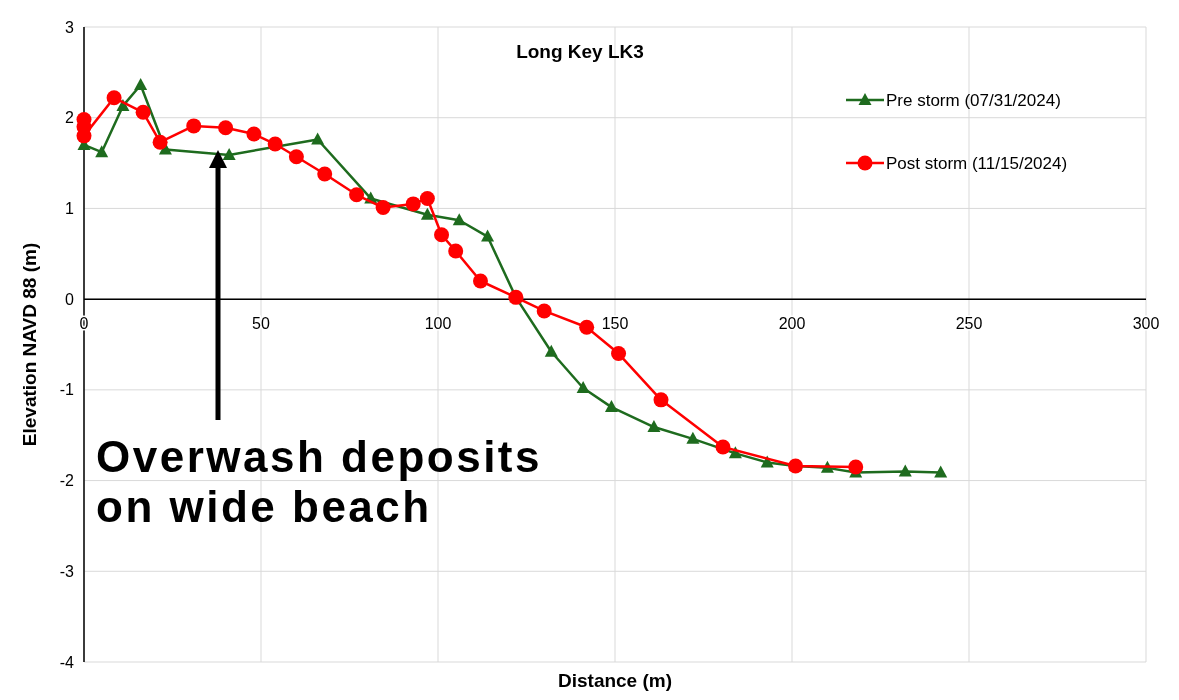  What do you see at coordinates (438, 324) in the screenshot?
I see `x-tick-label: 100` at bounding box center [438, 324].